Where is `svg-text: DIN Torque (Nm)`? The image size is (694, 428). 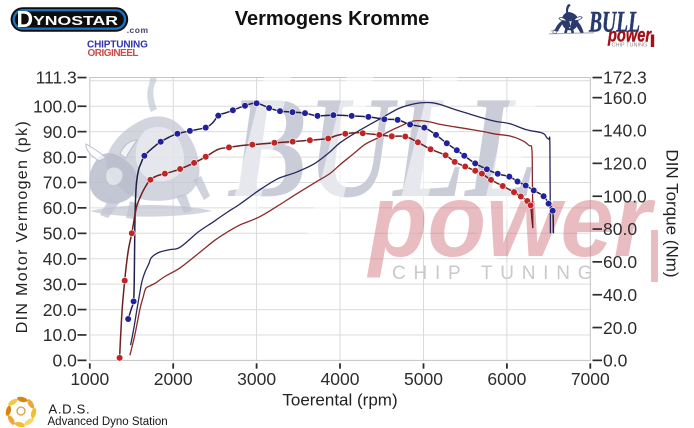 svg-text: DIN Torque (Nm) is located at coordinates (672, 213).